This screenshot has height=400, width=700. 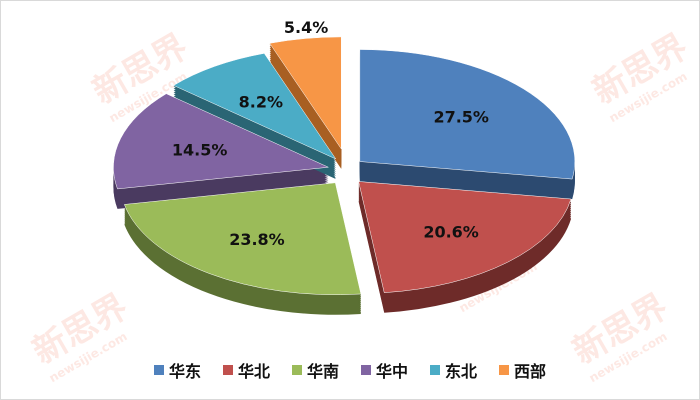 I want to click on legend-item: 华北, so click(x=246, y=370).